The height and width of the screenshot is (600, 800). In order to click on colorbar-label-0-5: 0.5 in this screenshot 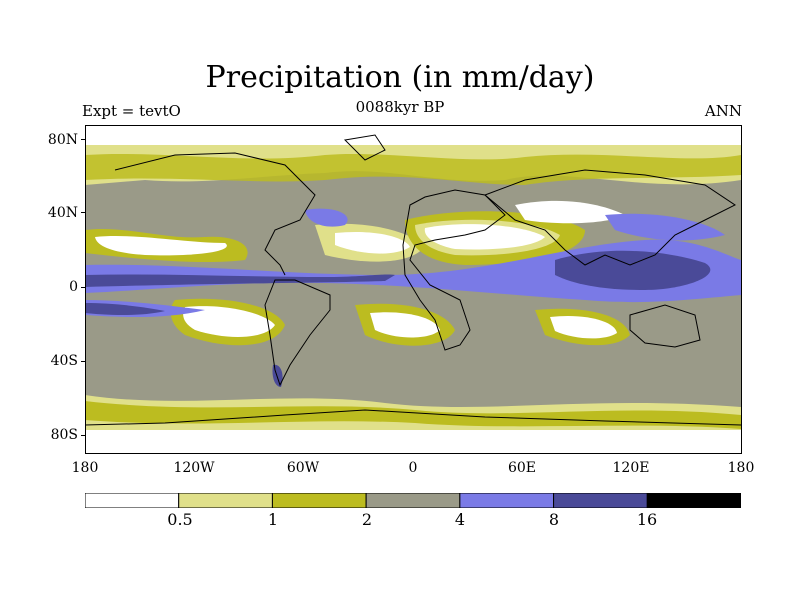, I will do `click(180, 519)`.